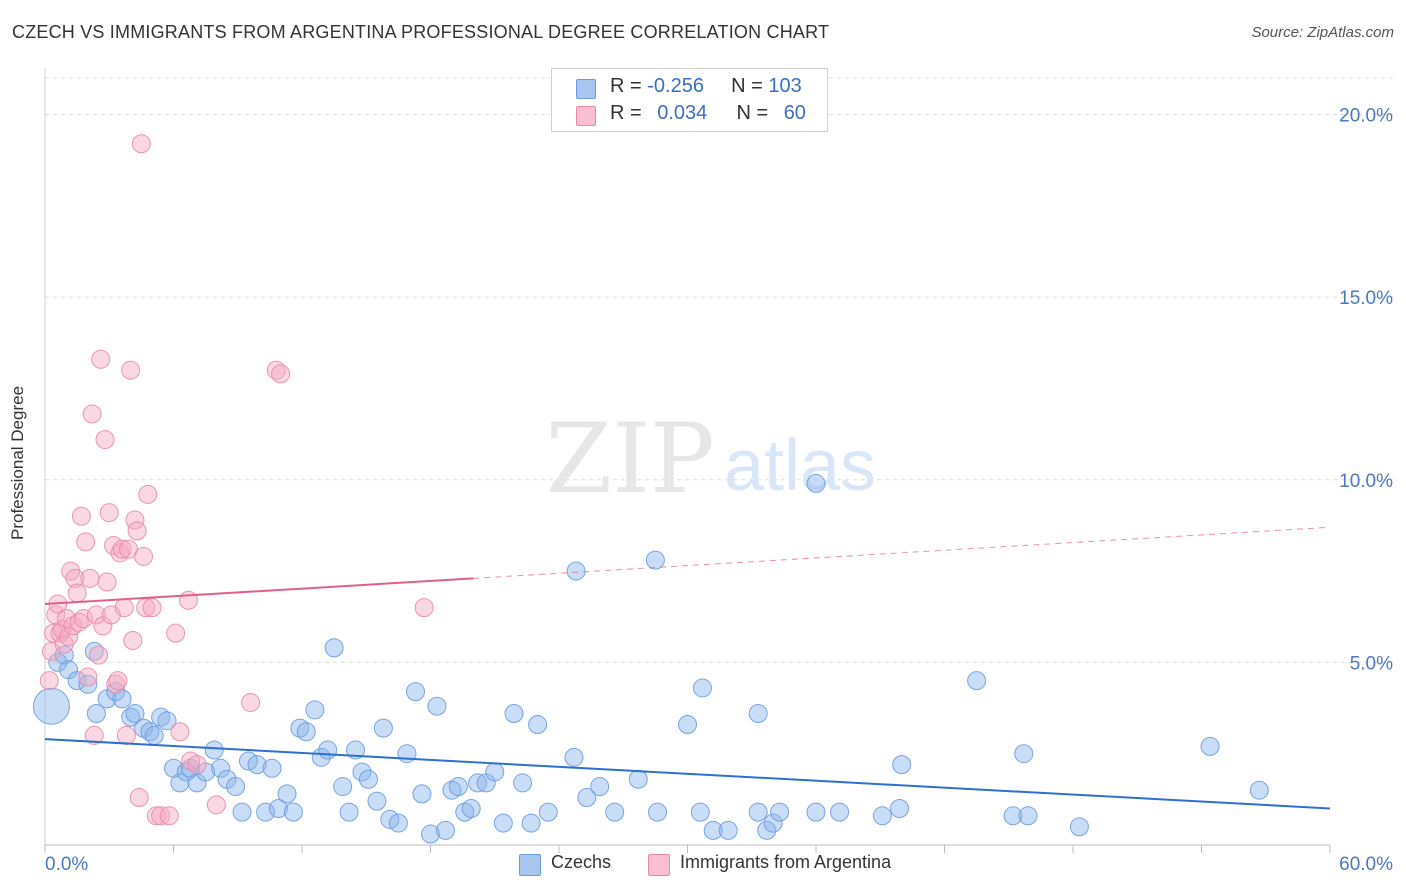  I want to click on x-tick-label-min: 0.0%, so click(66, 864).